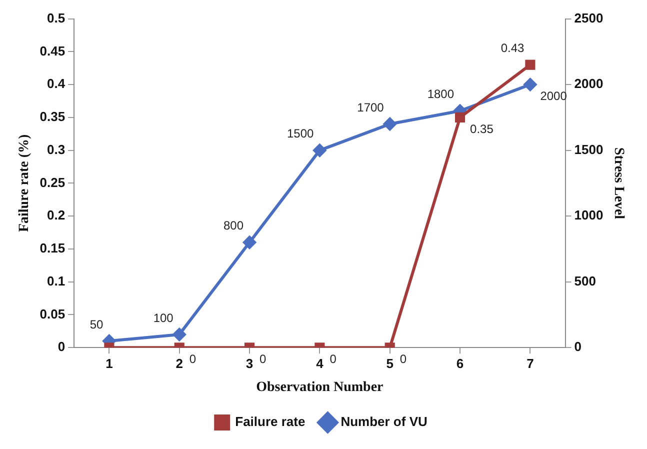 This screenshot has width=647, height=449. What do you see at coordinates (163, 317) in the screenshot?
I see `data-label: 100` at bounding box center [163, 317].